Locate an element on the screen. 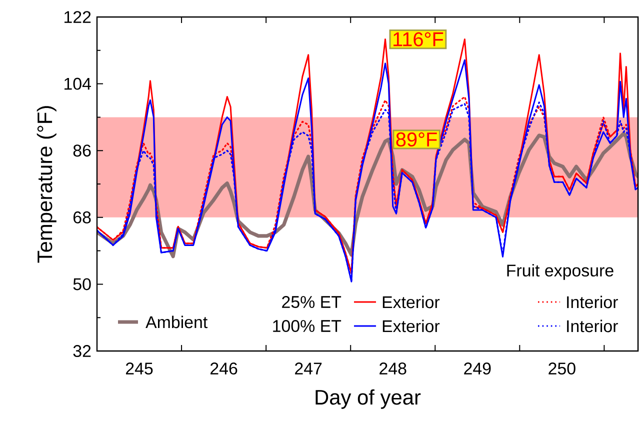 The height and width of the screenshot is (430, 639). y-tick-label: 104 is located at coordinates (77, 84).